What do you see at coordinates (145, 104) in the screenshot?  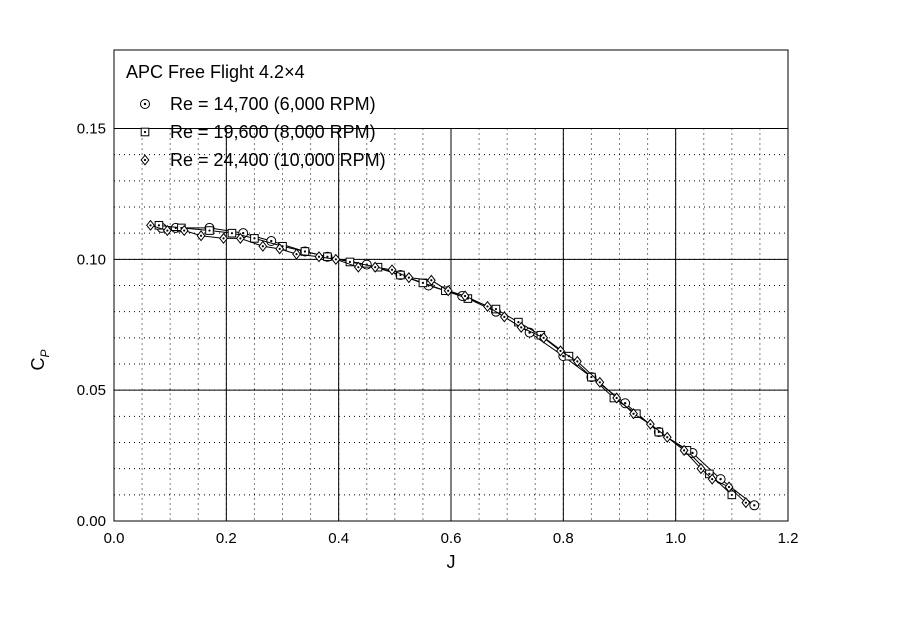 I see `legend-marker-1-center` at bounding box center [145, 104].